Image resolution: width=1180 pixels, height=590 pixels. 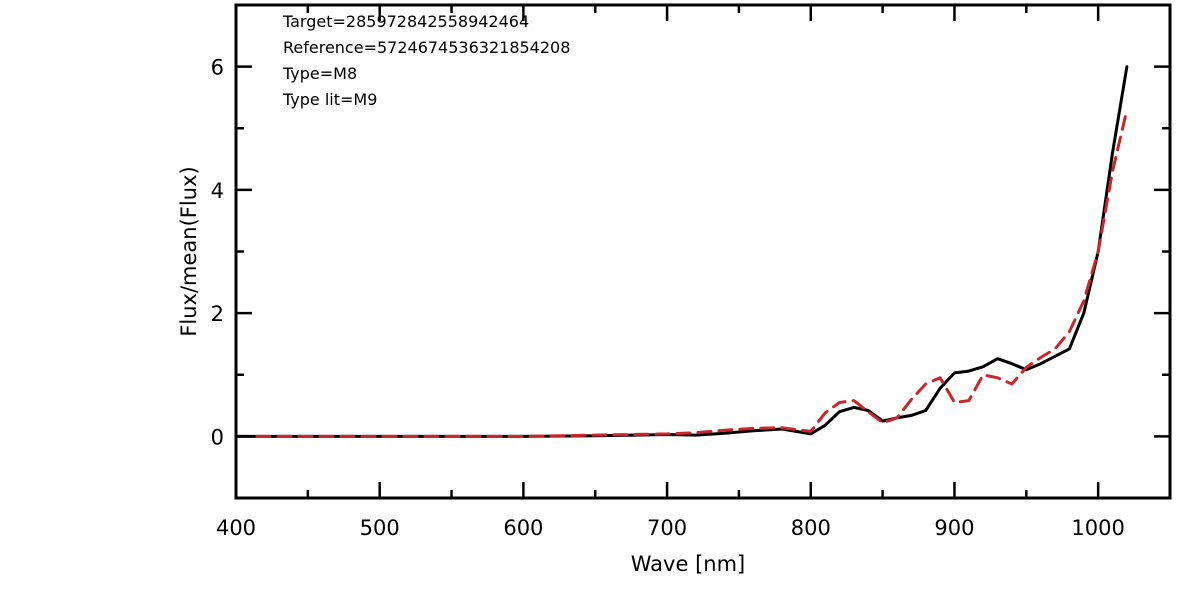 What do you see at coordinates (217, 68) in the screenshot?
I see `y-tick-label: 6` at bounding box center [217, 68].